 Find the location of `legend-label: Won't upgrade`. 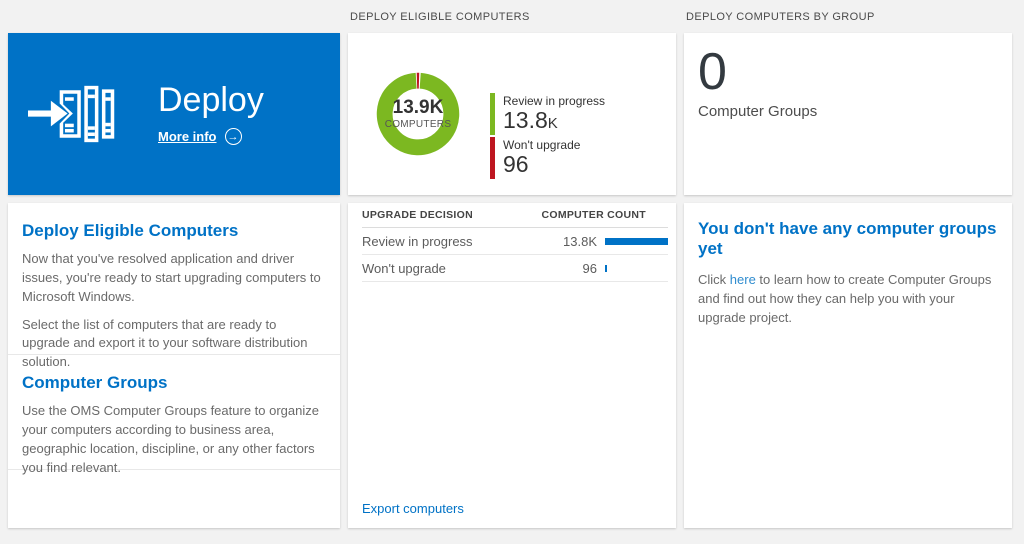

legend-label: Won't upgrade is located at coordinates (542, 145).